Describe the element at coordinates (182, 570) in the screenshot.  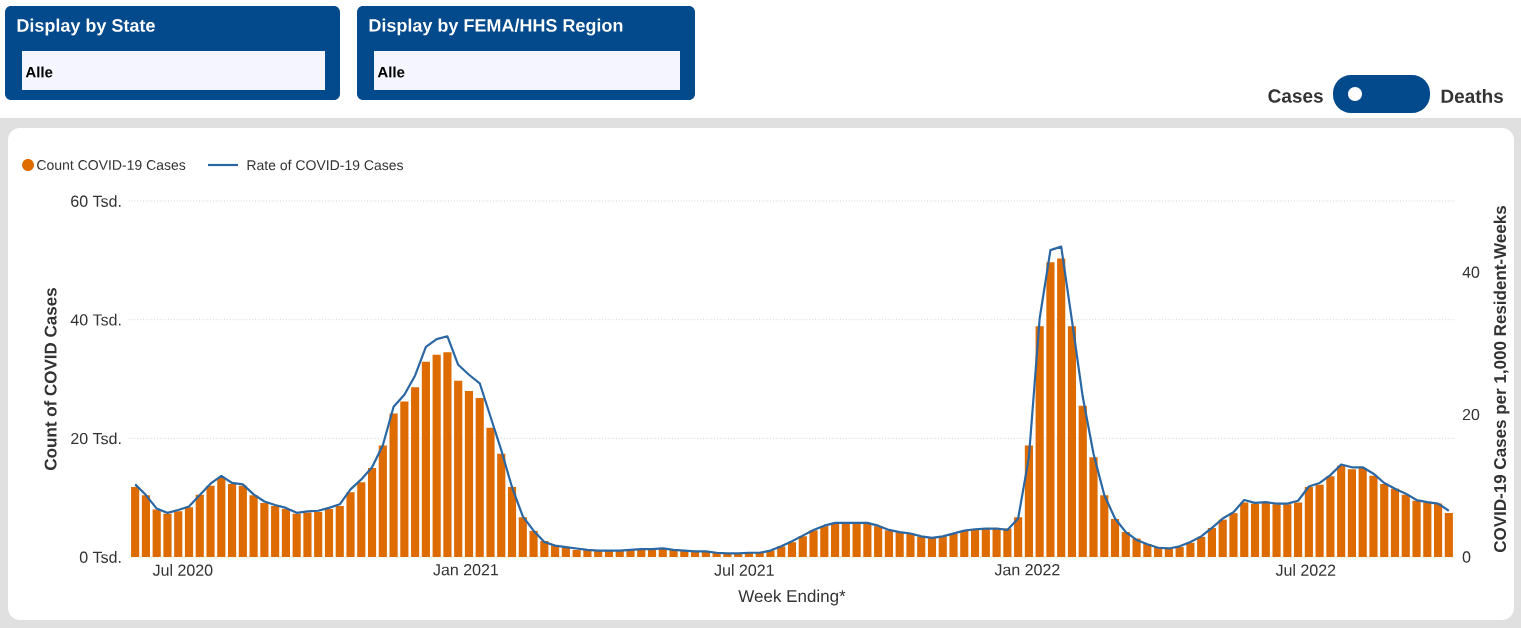
I see `x-tick-label: Jul 2020` at that location.